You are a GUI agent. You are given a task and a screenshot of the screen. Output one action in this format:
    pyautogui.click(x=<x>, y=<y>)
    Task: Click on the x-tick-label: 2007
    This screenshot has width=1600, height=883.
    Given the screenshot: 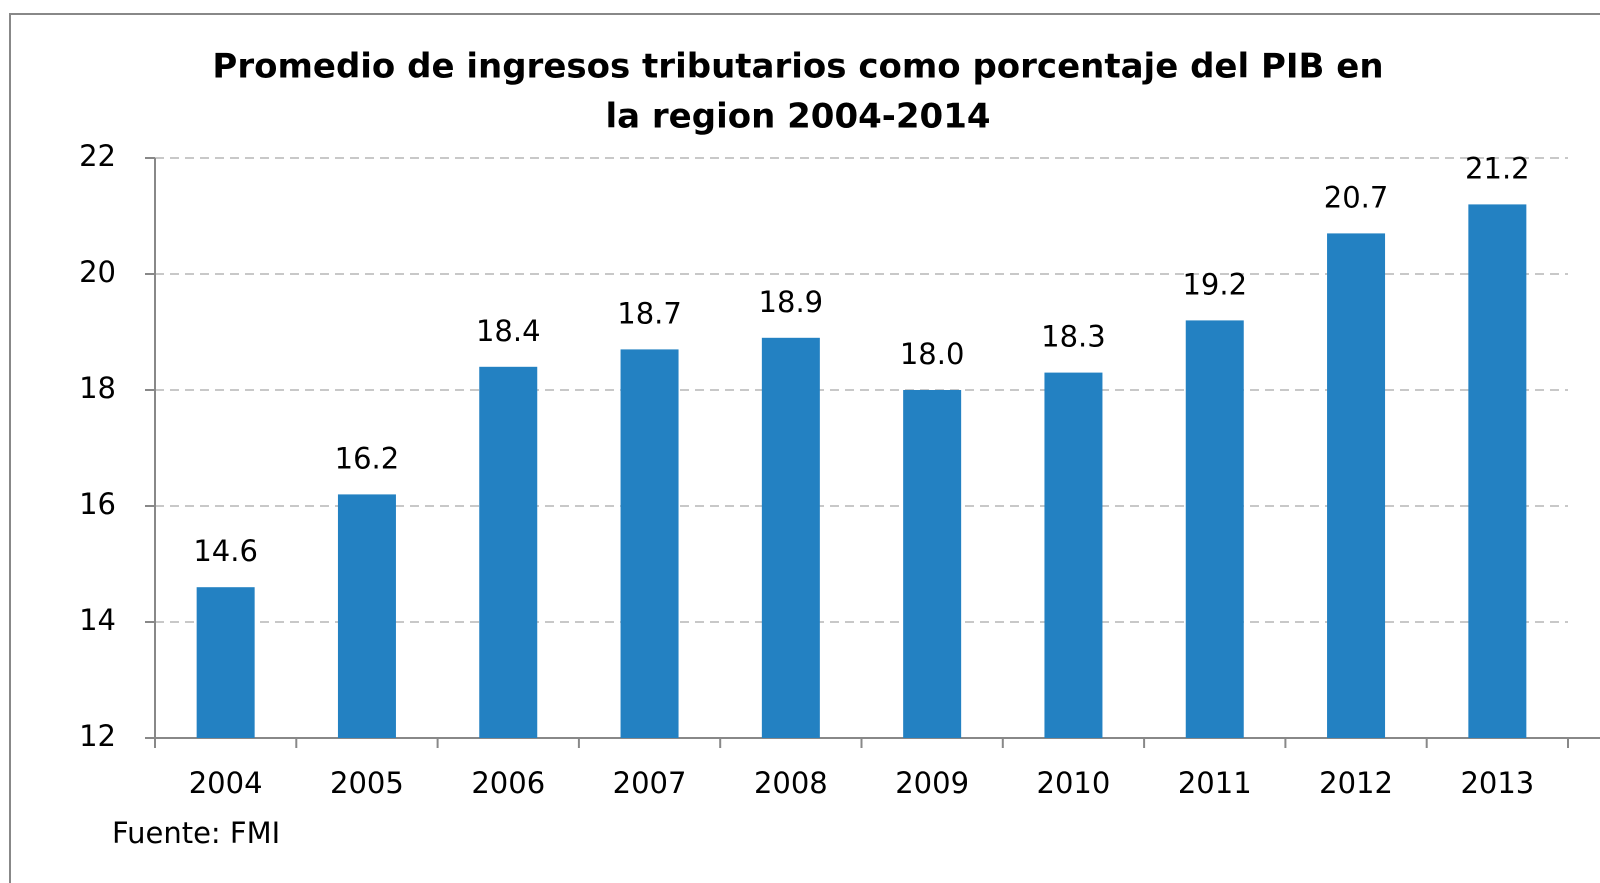 What is the action you would take?
    pyautogui.click(x=650, y=783)
    